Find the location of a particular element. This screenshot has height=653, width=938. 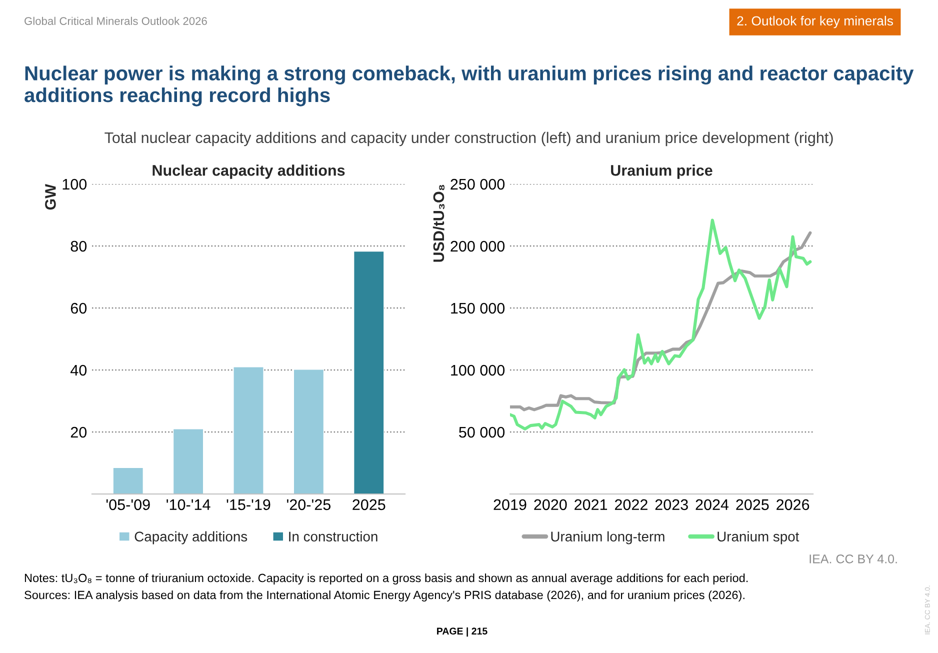

y-tick-label: 200 000 is located at coordinates (477, 246).